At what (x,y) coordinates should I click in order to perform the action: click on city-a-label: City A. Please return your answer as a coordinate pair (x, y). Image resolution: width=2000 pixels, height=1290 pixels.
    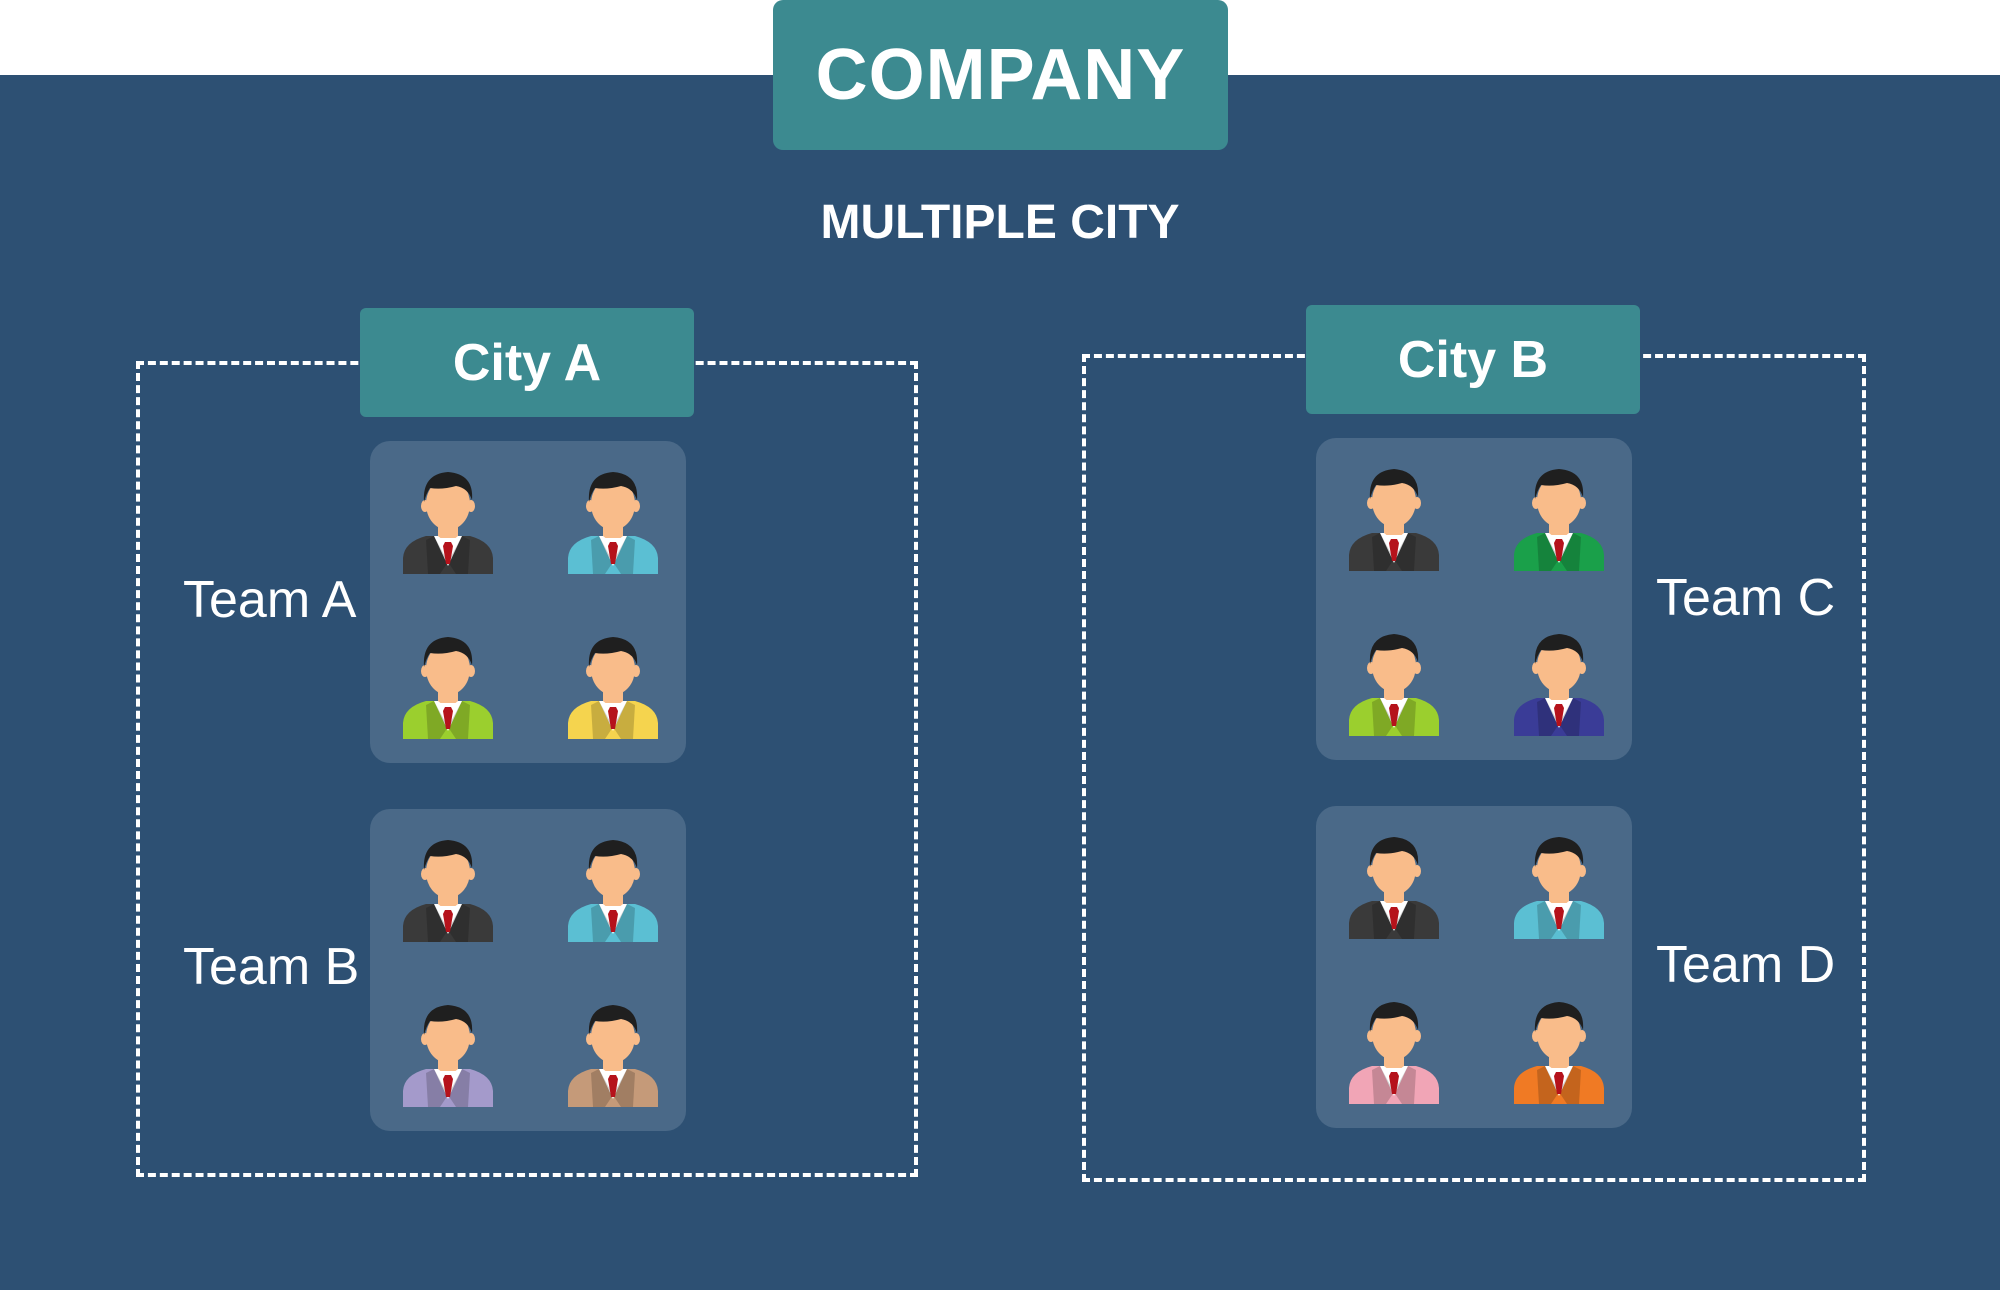
    Looking at the image, I should click on (527, 362).